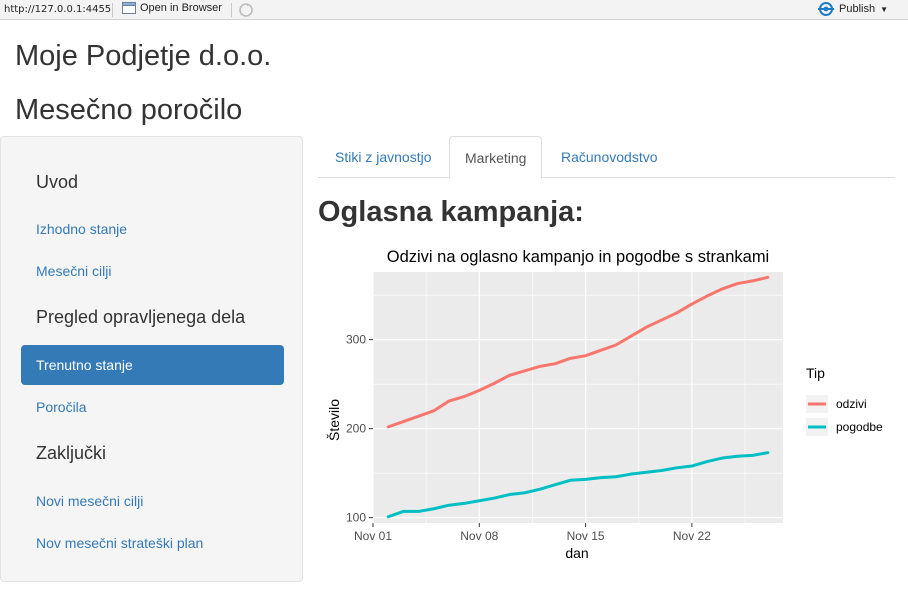  What do you see at coordinates (129, 8) in the screenshot?
I see `window-icon` at bounding box center [129, 8].